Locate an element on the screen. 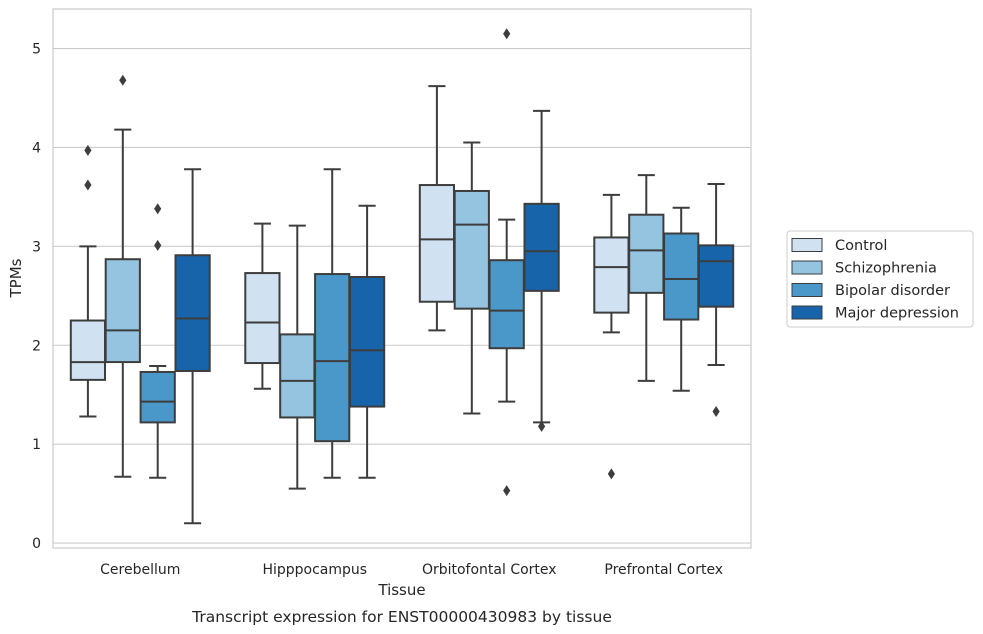 The image size is (983, 634). y-tick-label: 0 is located at coordinates (36, 544).